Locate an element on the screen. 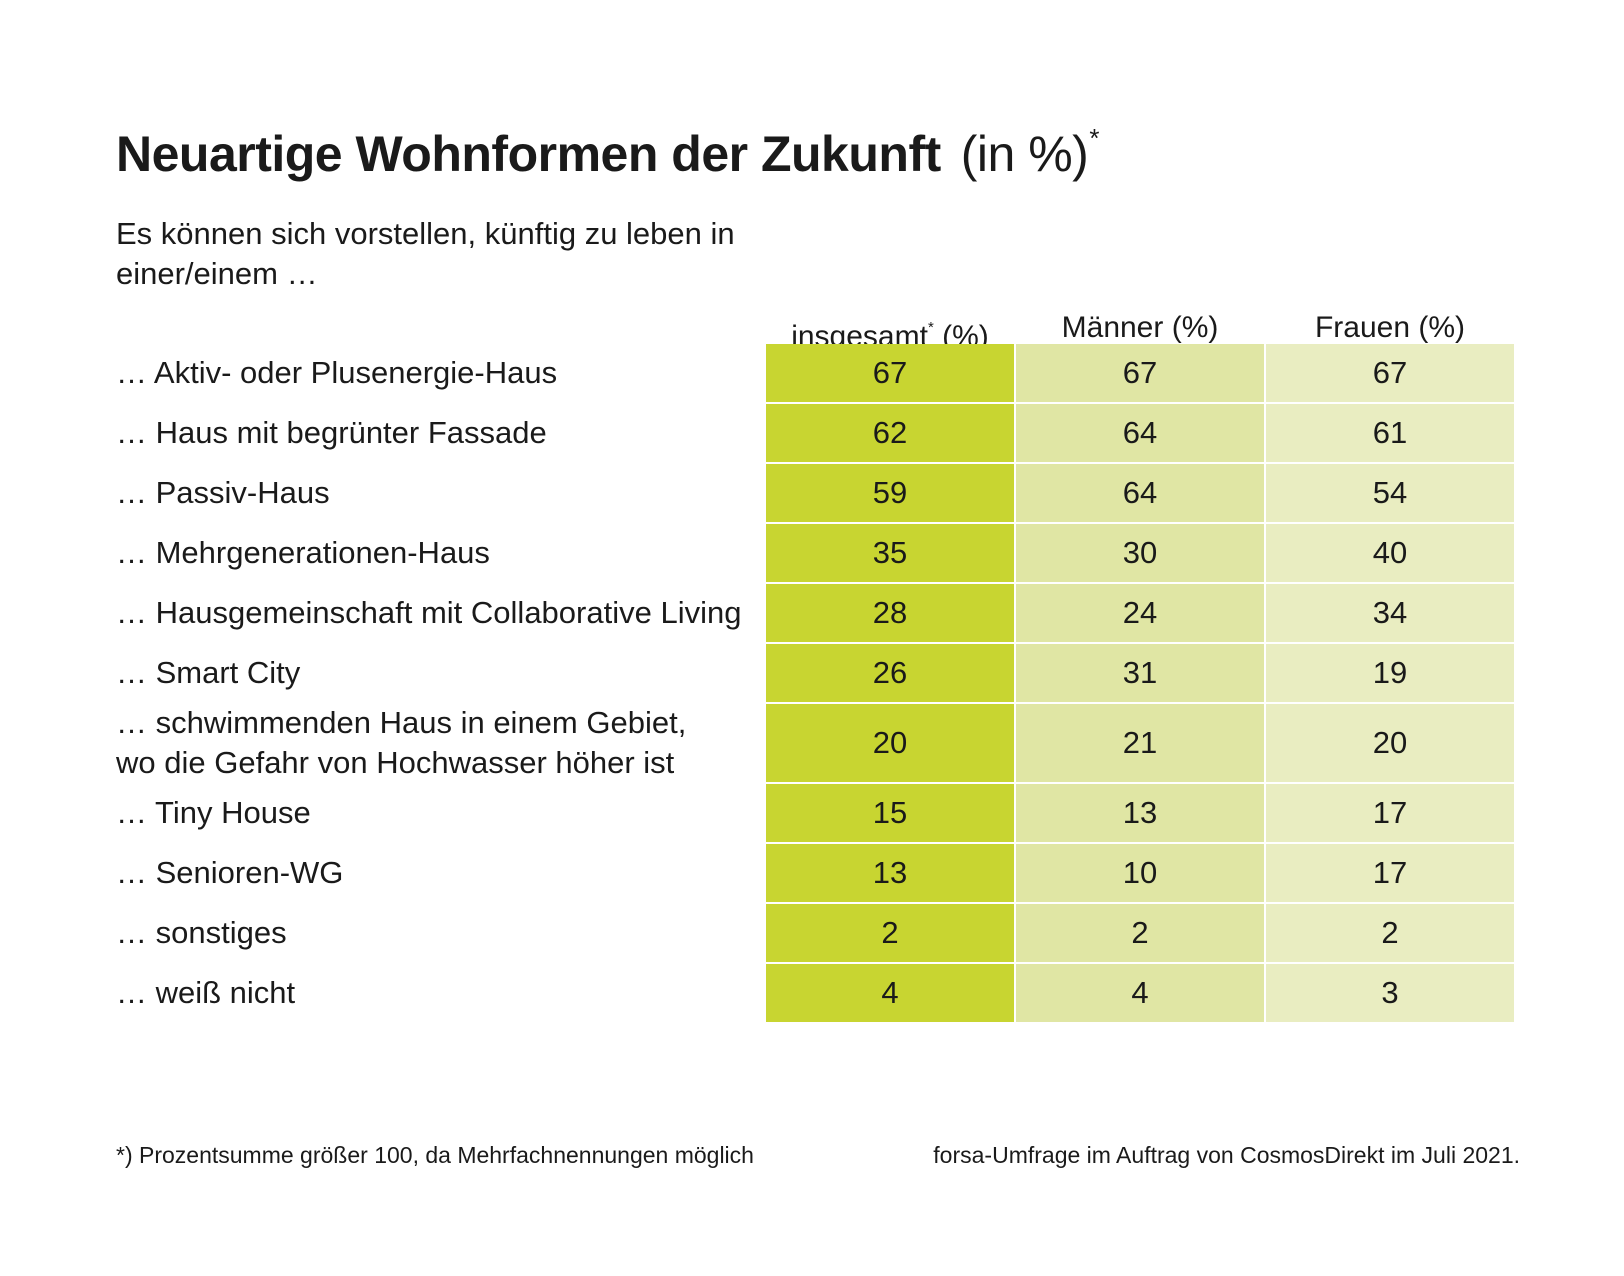 Image resolution: width=1624 pixels, height=1276 pixels. value-cell-insgesamt: 4 is located at coordinates (890, 993).